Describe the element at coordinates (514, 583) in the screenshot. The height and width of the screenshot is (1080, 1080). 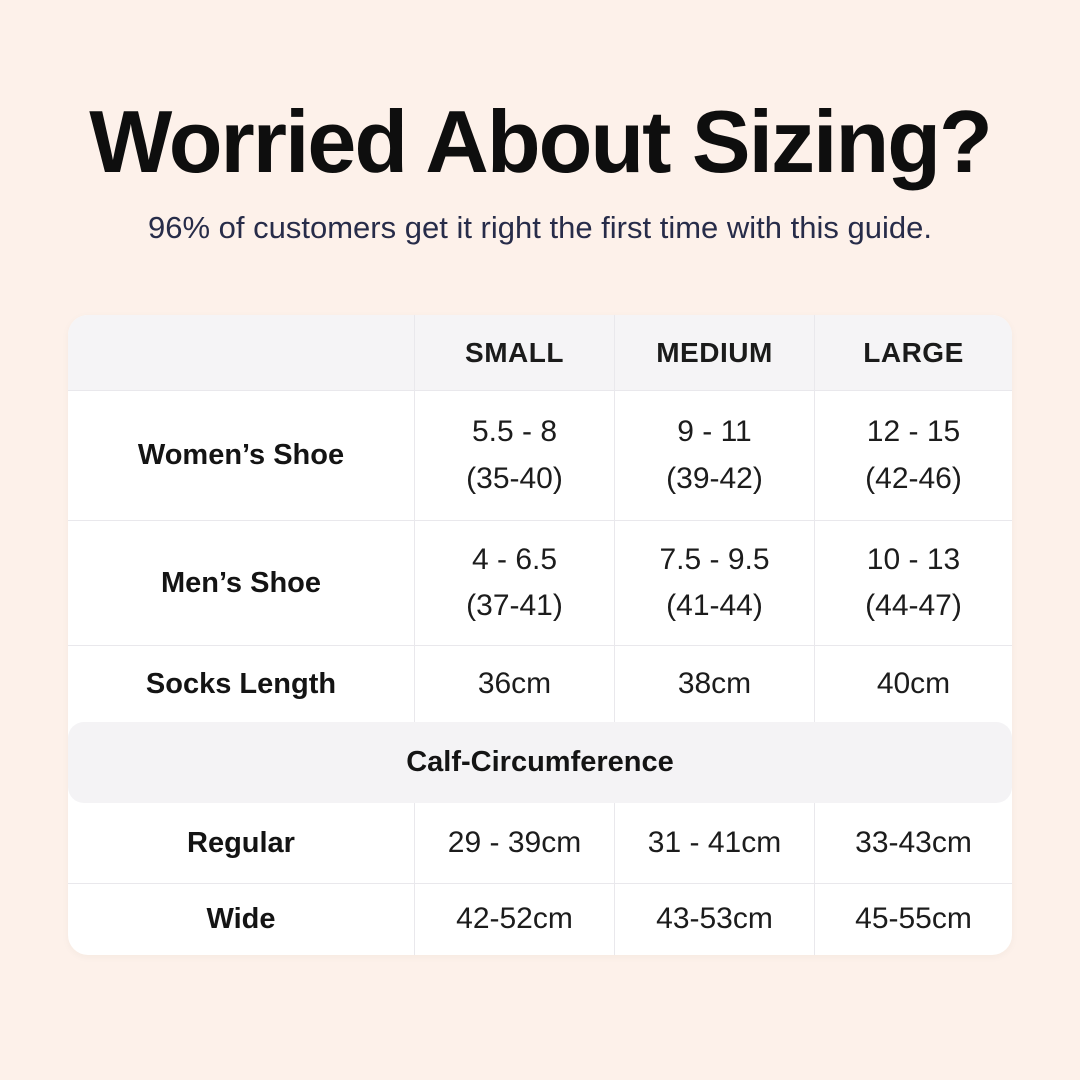
I see `table-cell: 4 - 6.5 (37-41)` at that location.